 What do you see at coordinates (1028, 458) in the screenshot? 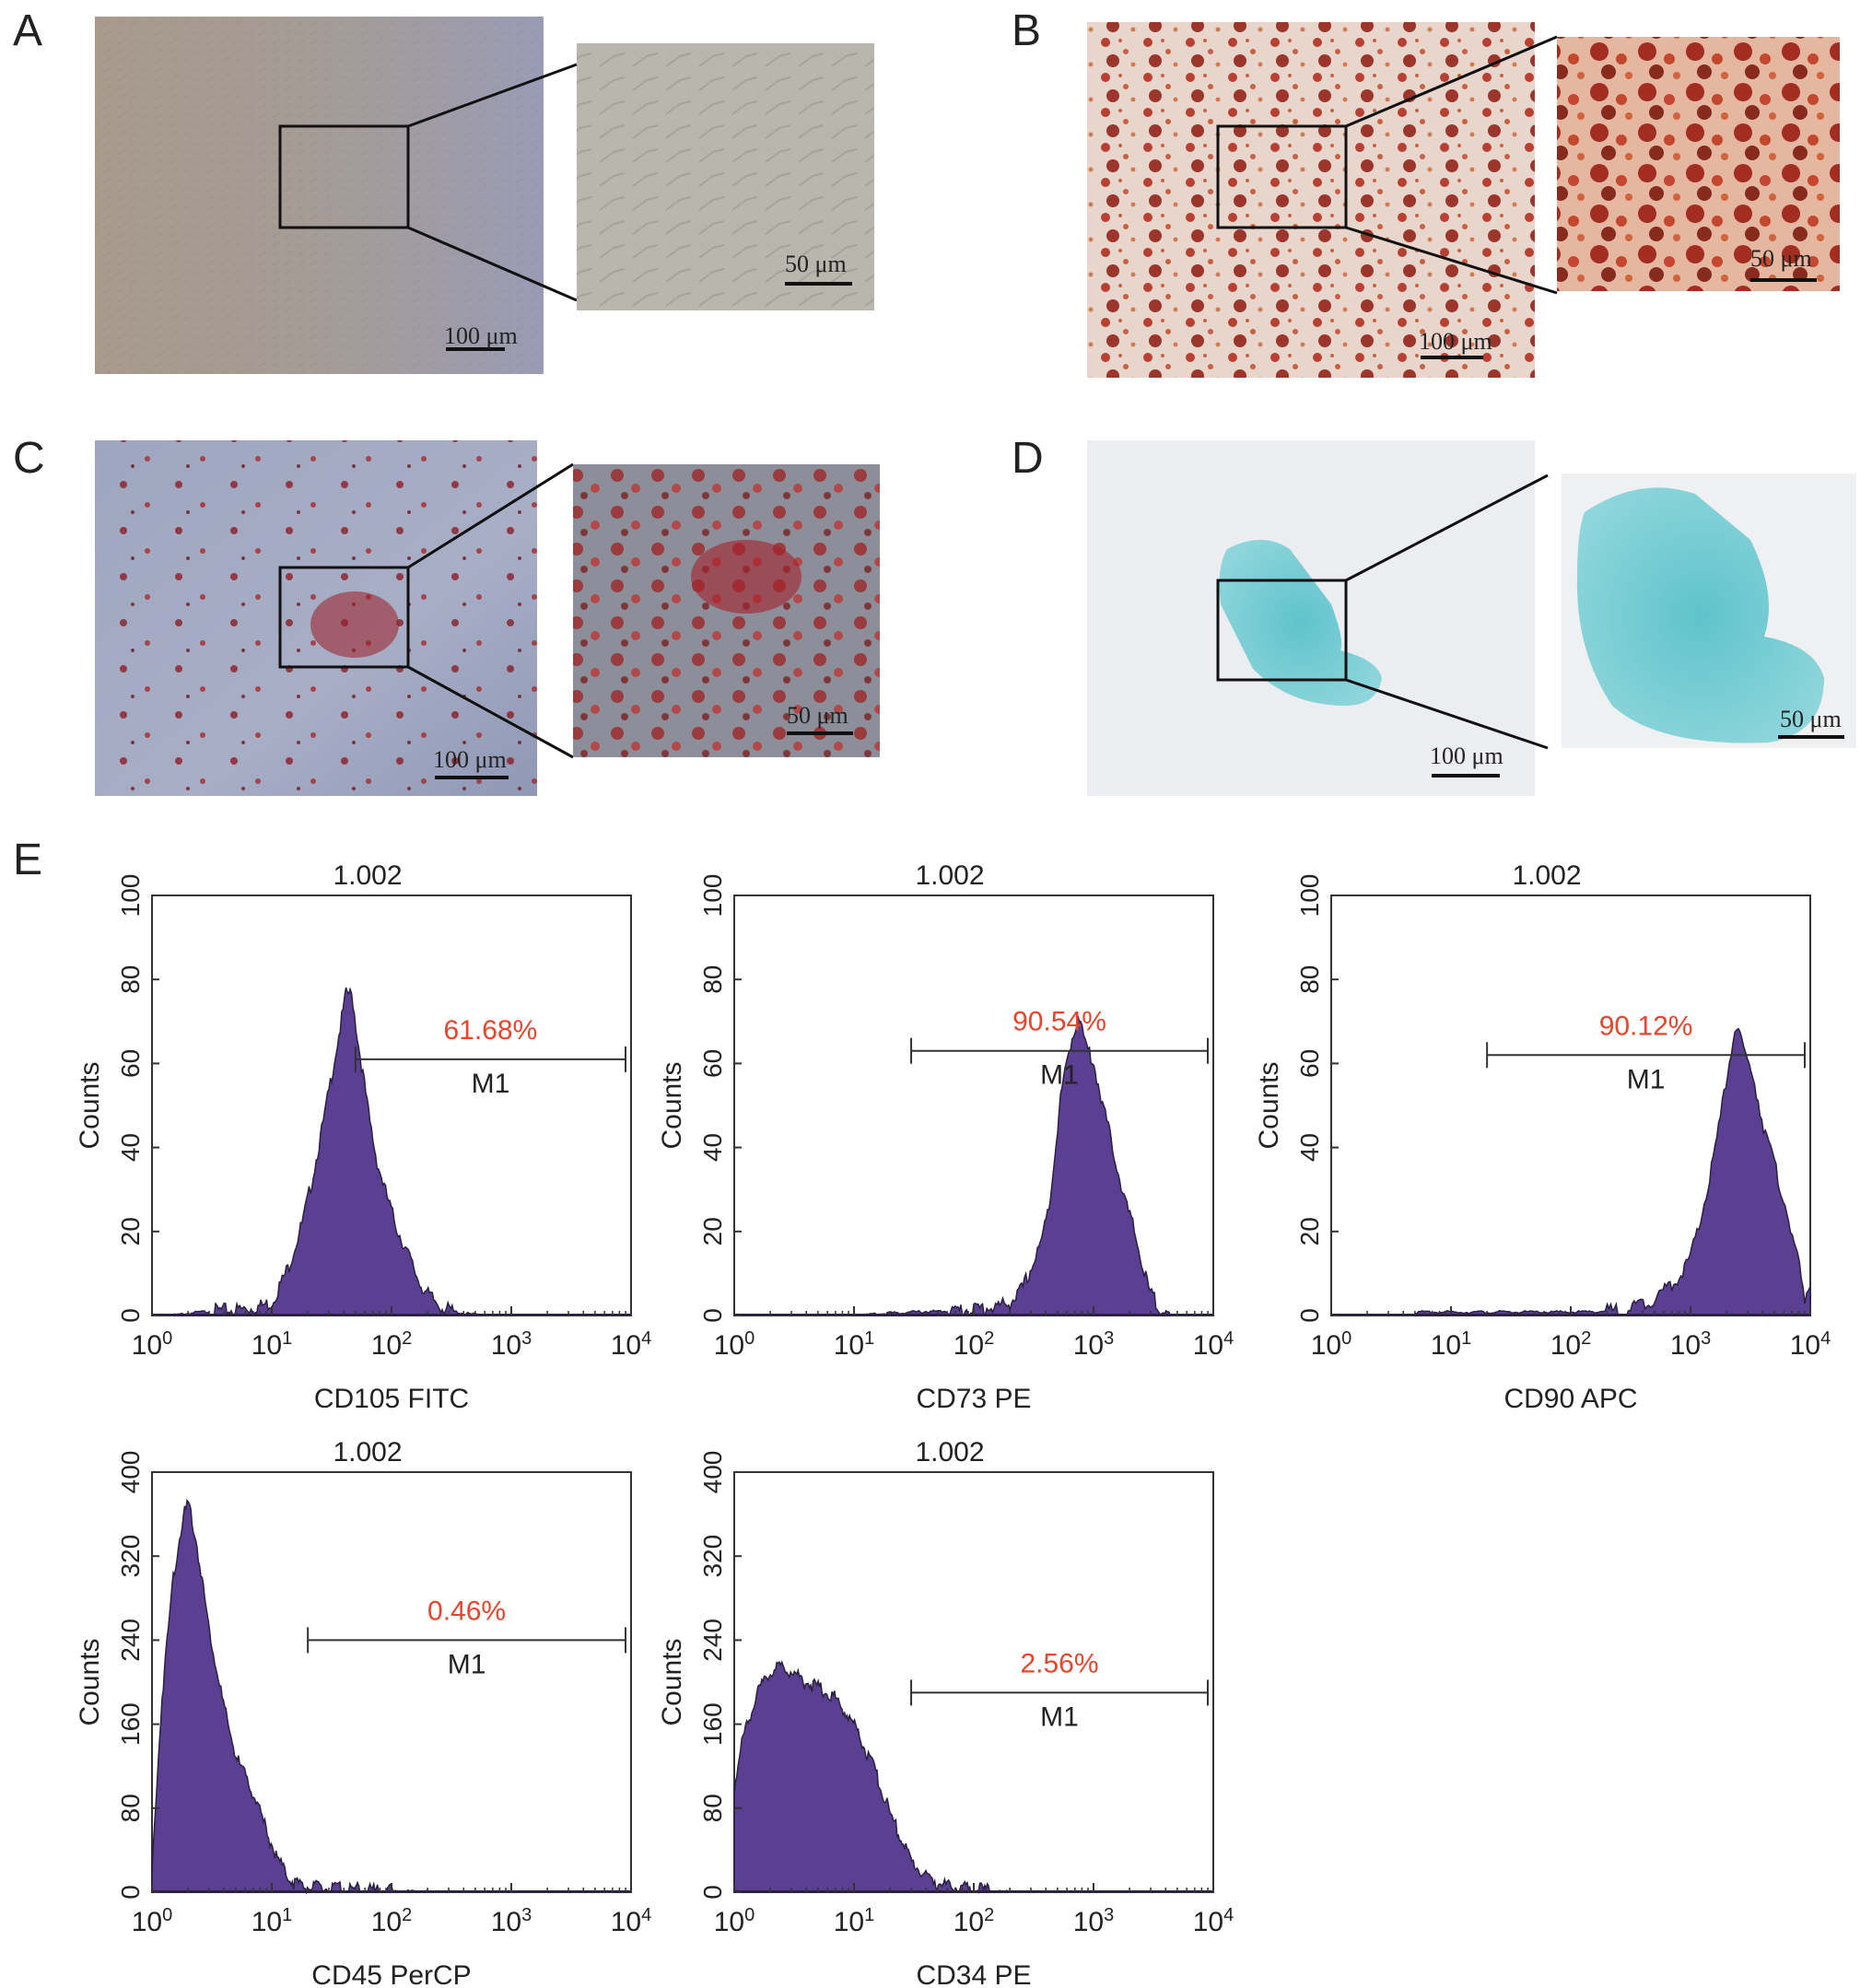
I see `panel-letter-d: D` at bounding box center [1028, 458].